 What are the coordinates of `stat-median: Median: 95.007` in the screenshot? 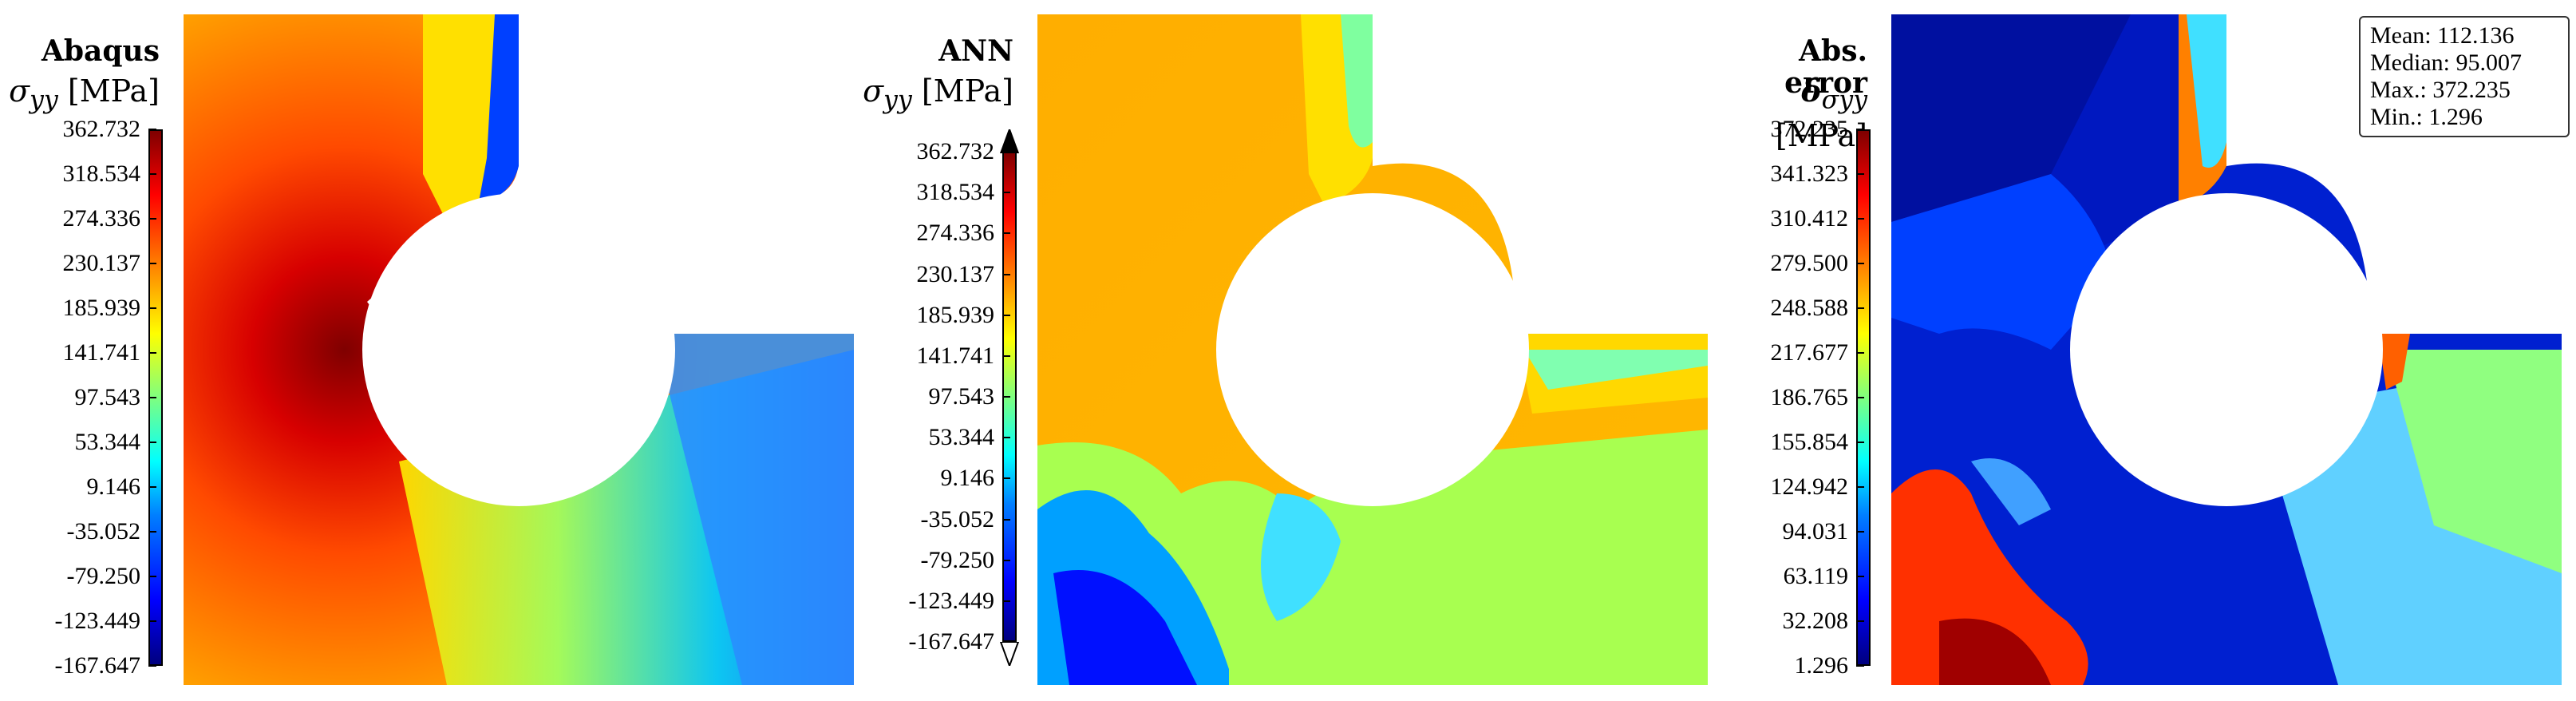 It's located at (2446, 63).